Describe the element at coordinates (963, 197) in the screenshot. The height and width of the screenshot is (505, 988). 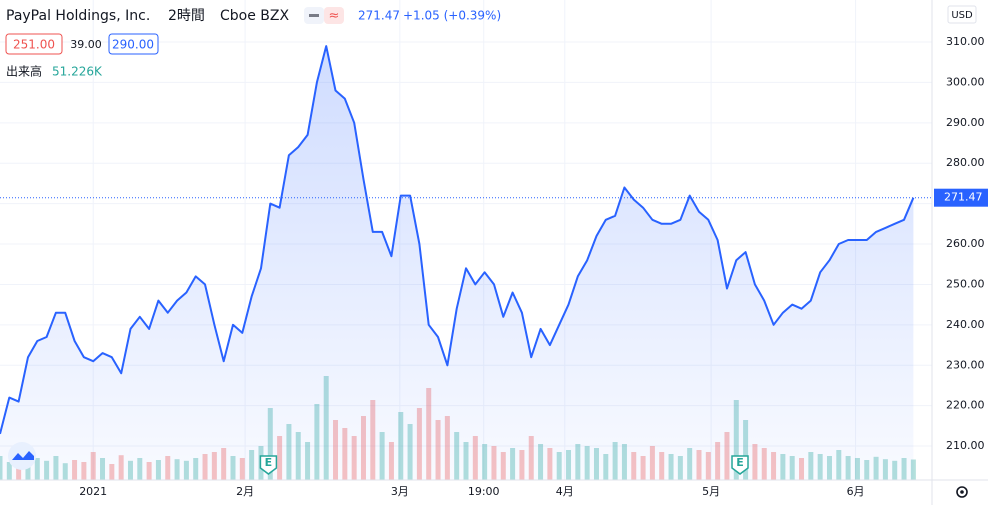
I see `last-price-label: 271.47` at that location.